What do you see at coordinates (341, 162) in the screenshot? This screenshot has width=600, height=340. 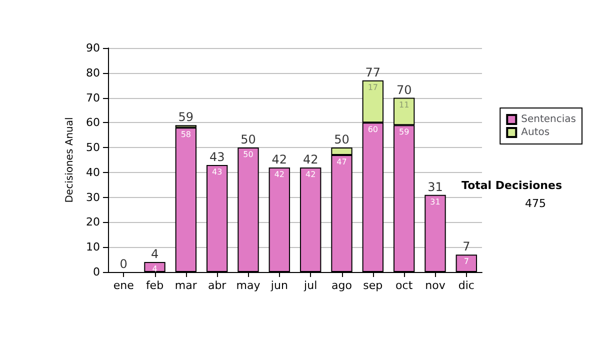 I see `data-label: 47` at bounding box center [341, 162].